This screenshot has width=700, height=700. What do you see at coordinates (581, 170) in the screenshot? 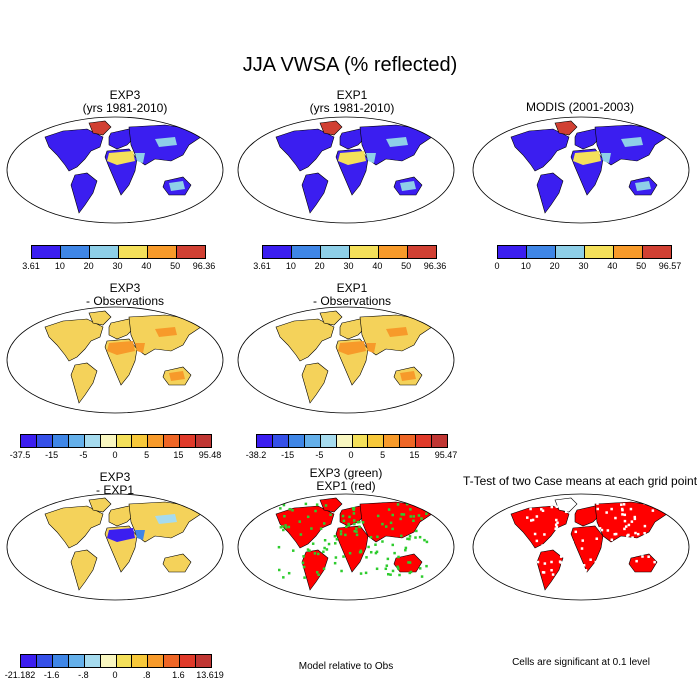
I see `map-modis` at bounding box center [581, 170].